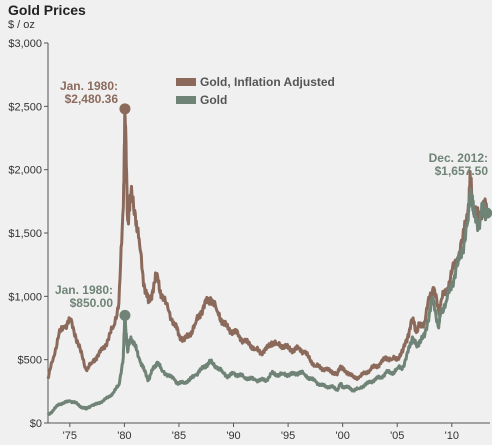  Describe the element at coordinates (462, 171) in the screenshot. I see `annotation-label: $1,657.50` at that location.